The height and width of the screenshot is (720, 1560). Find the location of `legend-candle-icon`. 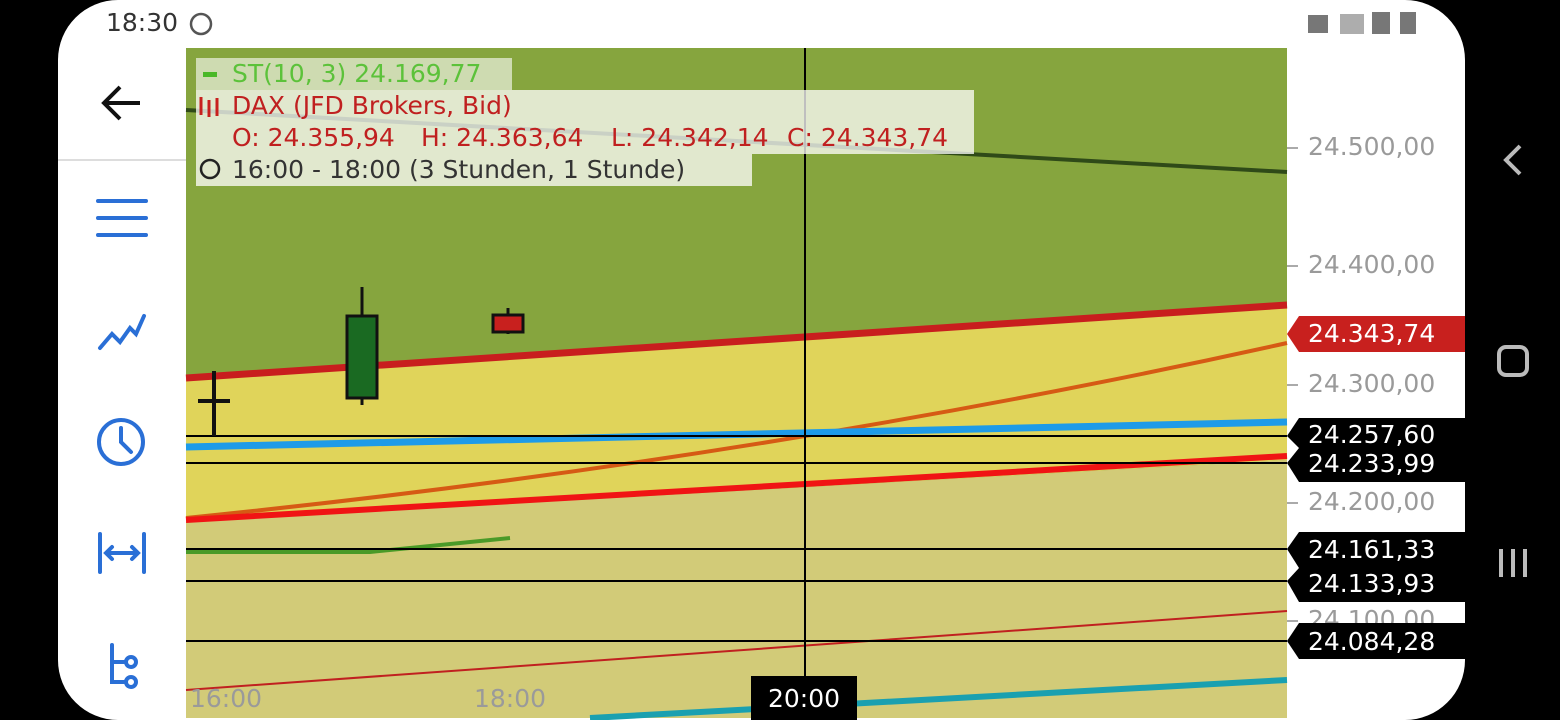

legend-candle-icon is located at coordinates (209, 107).